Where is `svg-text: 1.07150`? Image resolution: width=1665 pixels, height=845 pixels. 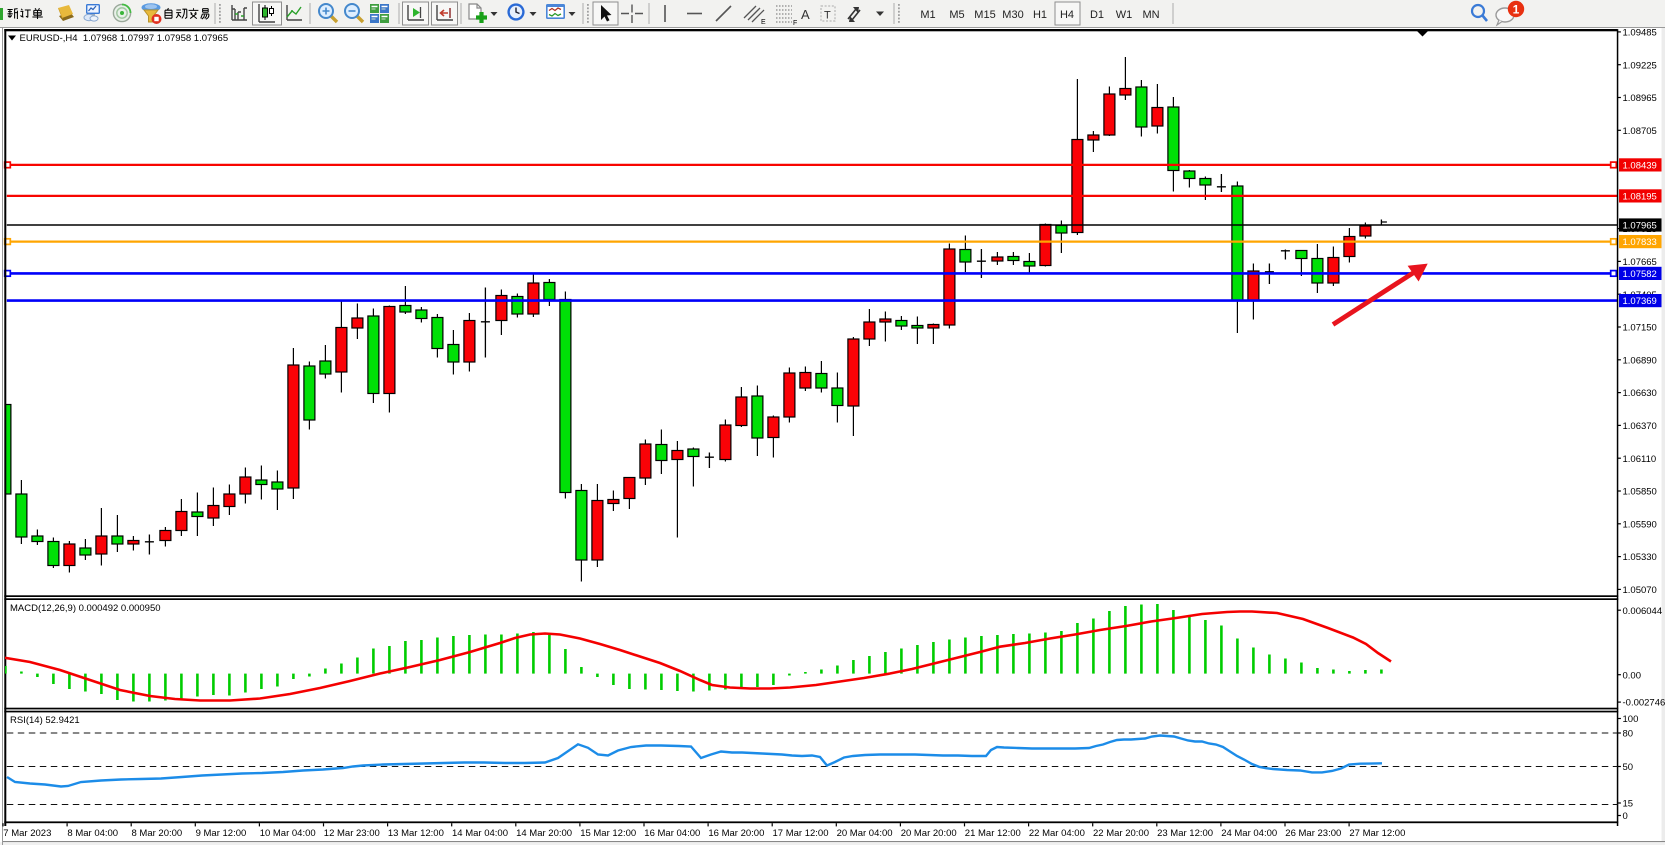 svg-text: 1.07150 is located at coordinates (1640, 328).